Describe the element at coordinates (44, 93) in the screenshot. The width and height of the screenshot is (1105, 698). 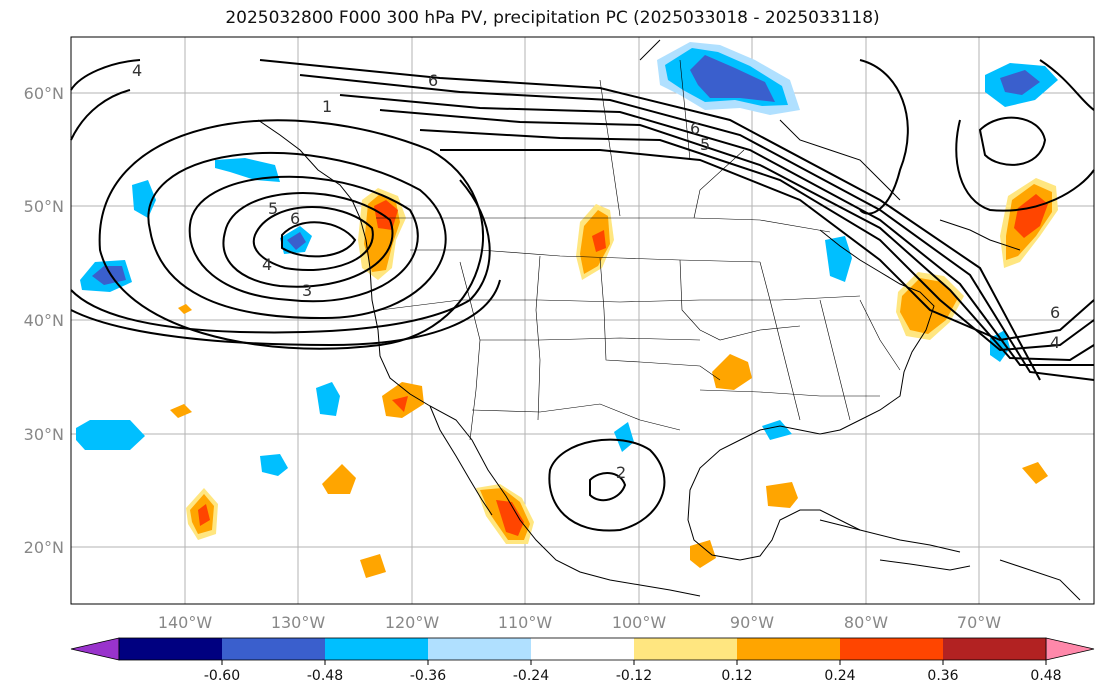
I see `lat-label-60n: 60°N` at that location.